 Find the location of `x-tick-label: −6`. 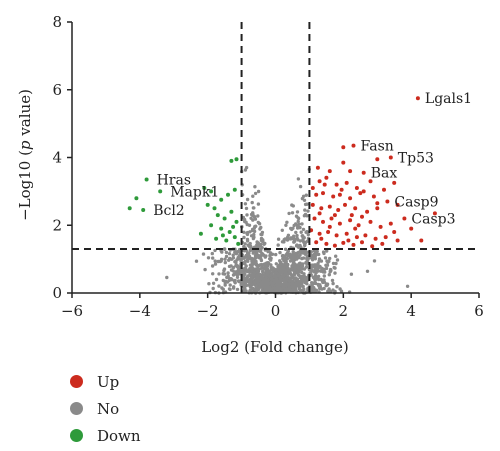

x-tick-label: −6 is located at coordinates (72, 311).